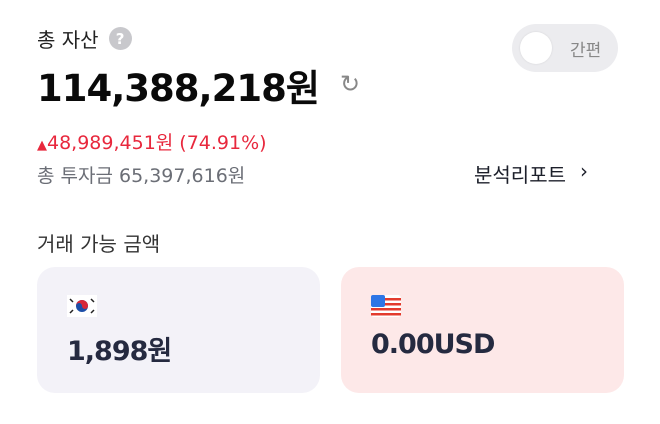 The image size is (660, 424). What do you see at coordinates (141, 176) in the screenshot?
I see `total-invested: 총 투자금 65,397,616원` at bounding box center [141, 176].